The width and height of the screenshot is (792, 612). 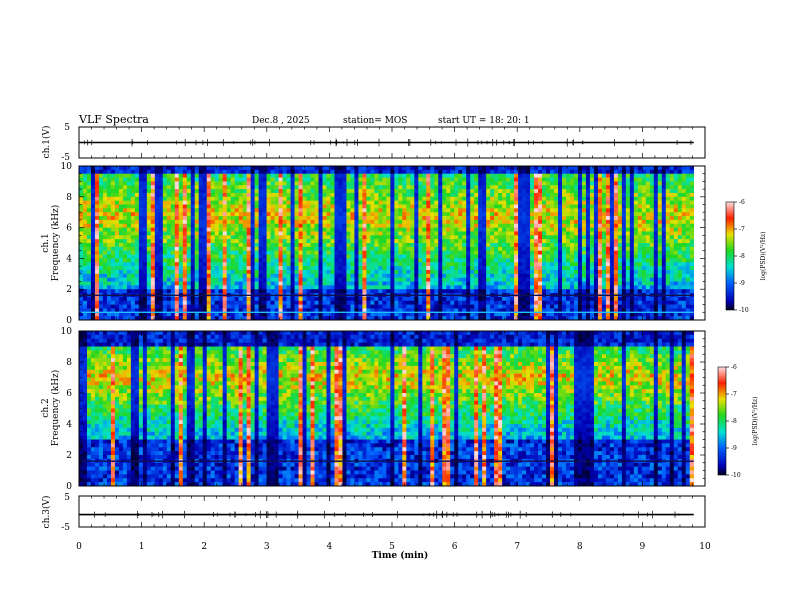 I want to click on ch1-spectrogram-cell-1989, so click(x=276, y=279).